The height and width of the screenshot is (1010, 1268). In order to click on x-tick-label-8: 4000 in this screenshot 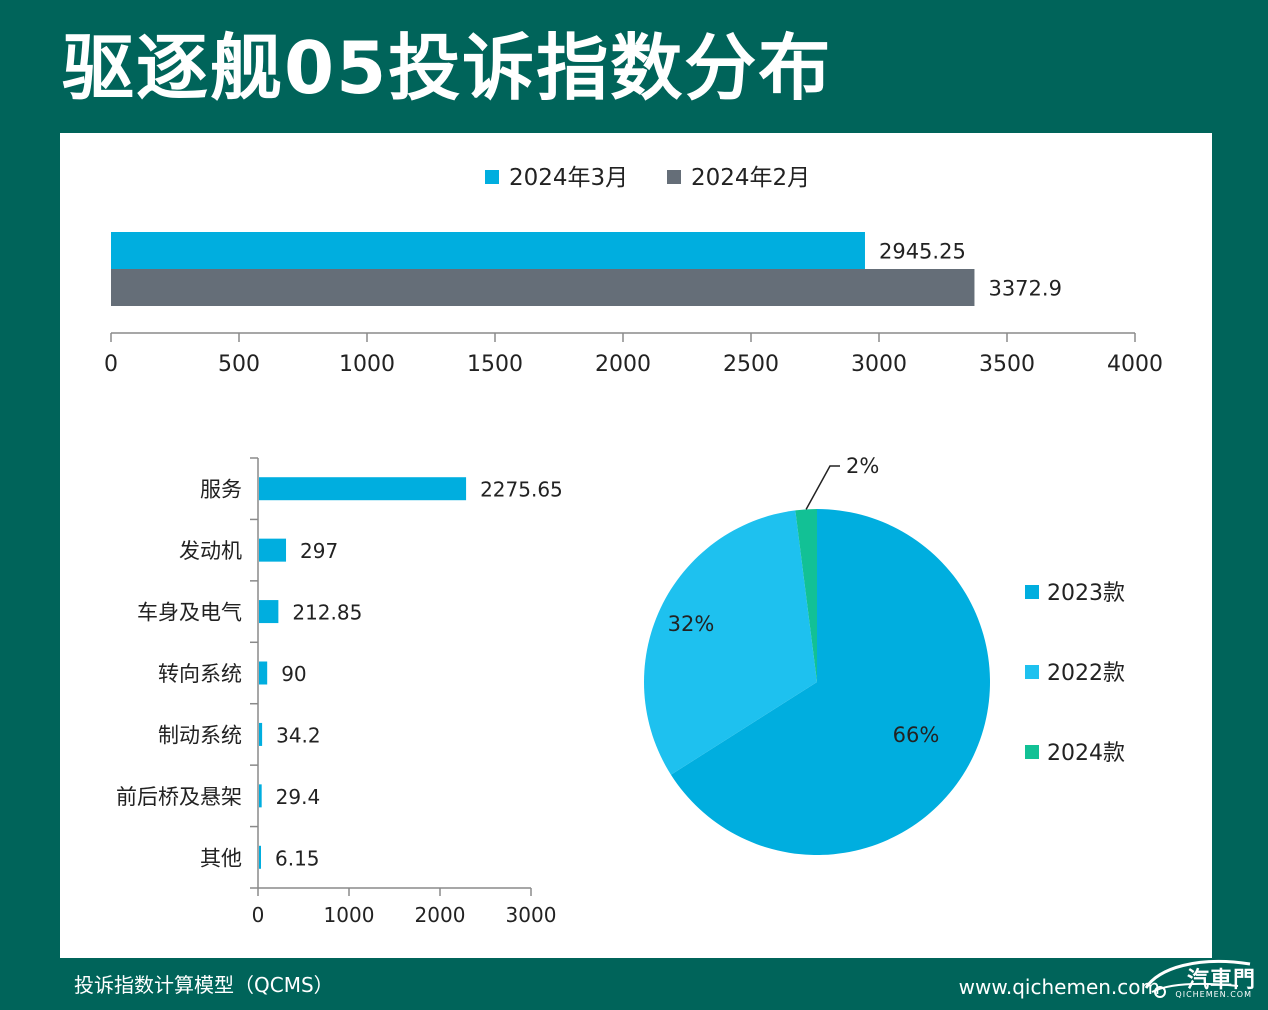, I will do `click(1135, 364)`.